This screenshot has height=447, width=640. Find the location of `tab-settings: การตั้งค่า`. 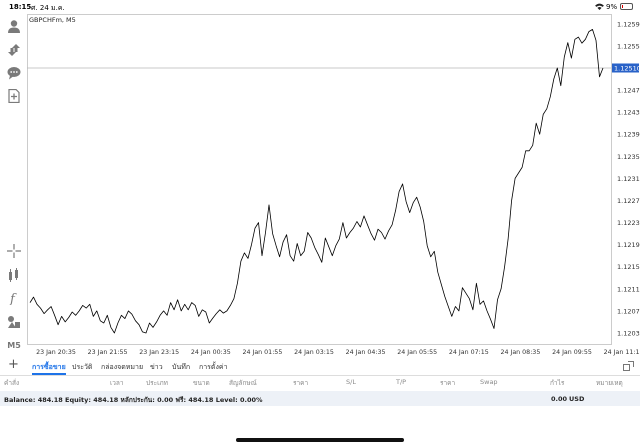

tab-settings: การตั้งค่า is located at coordinates (213, 367).